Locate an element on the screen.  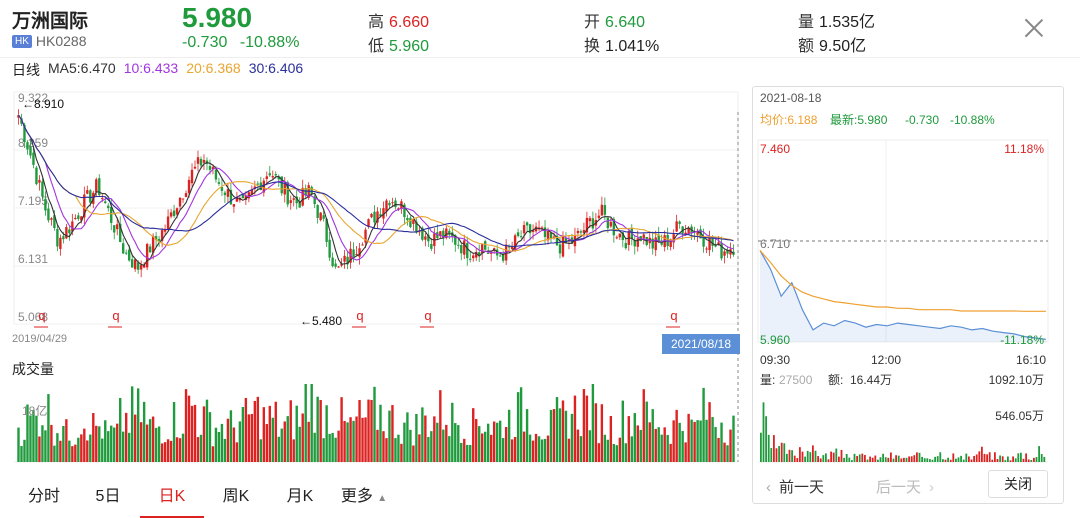
tab-more: 更多 ▲ is located at coordinates (364, 496).